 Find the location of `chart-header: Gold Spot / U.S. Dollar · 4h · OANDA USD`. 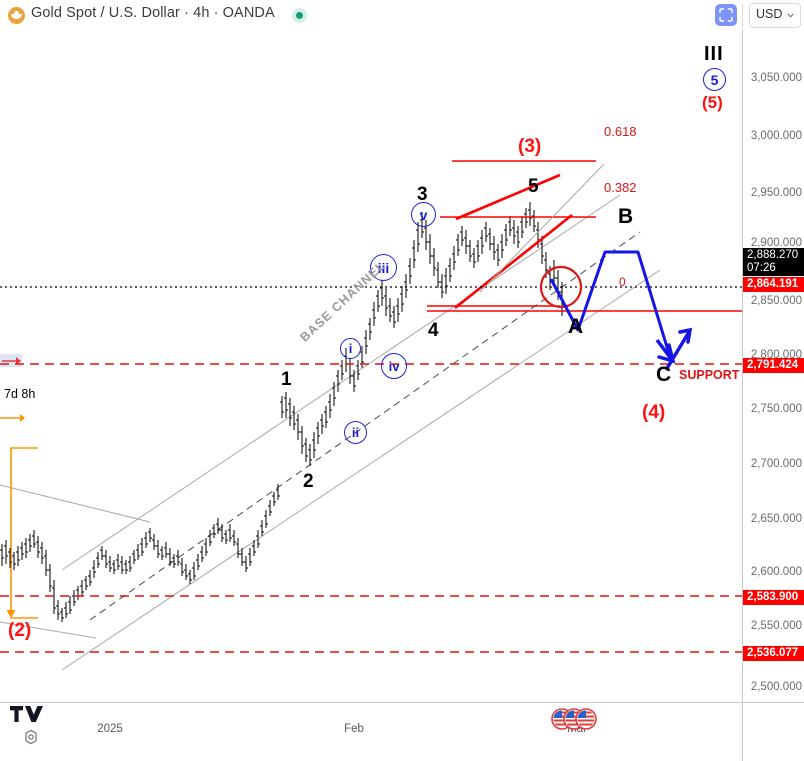

chart-header: Gold Spot / U.S. Dollar · 4h · OANDA USD is located at coordinates (402, 15).